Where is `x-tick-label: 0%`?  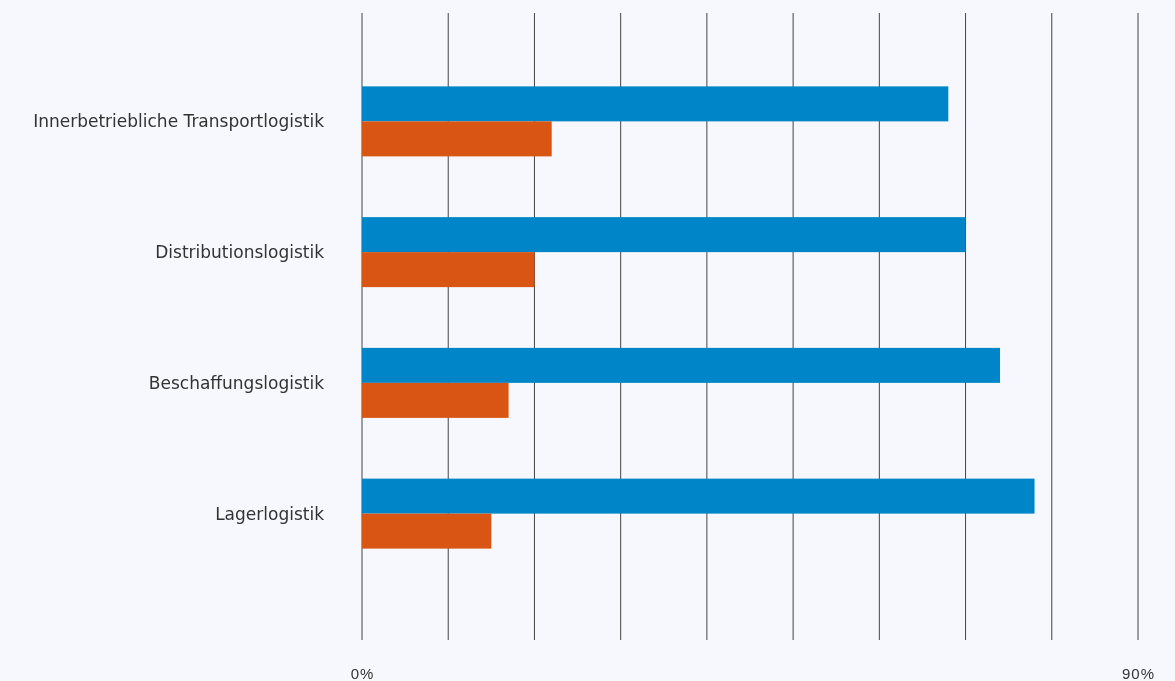
x-tick-label: 0% is located at coordinates (362, 672).